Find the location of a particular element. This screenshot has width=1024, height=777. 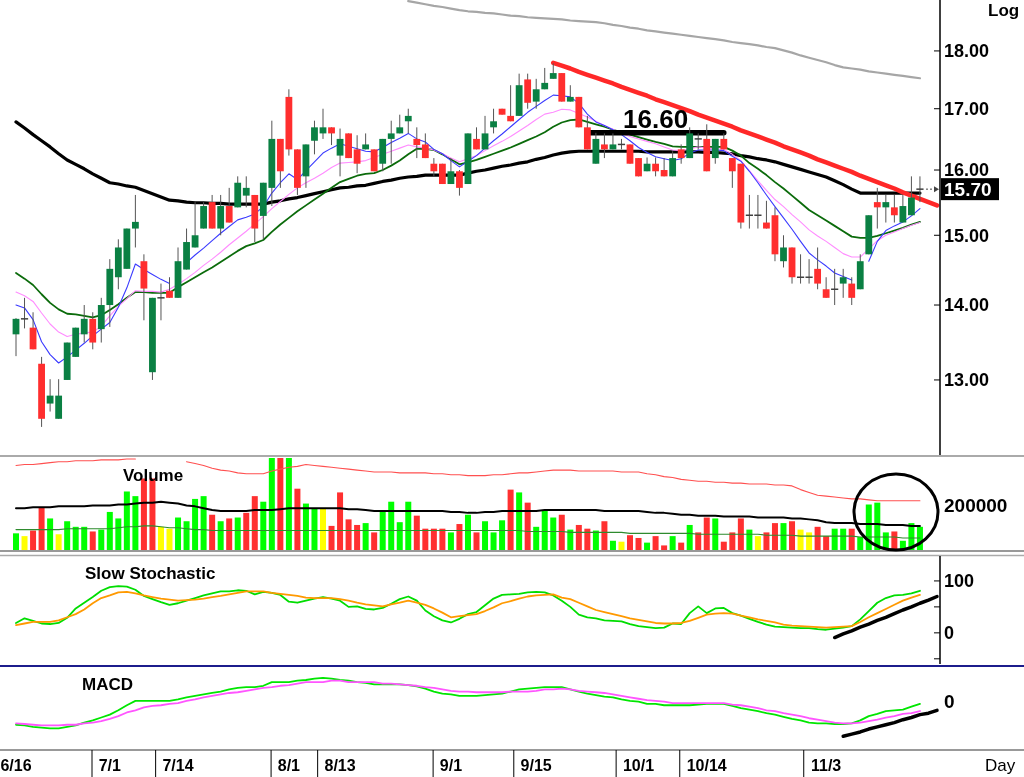

series-label: 16.60 is located at coordinates (656, 118).